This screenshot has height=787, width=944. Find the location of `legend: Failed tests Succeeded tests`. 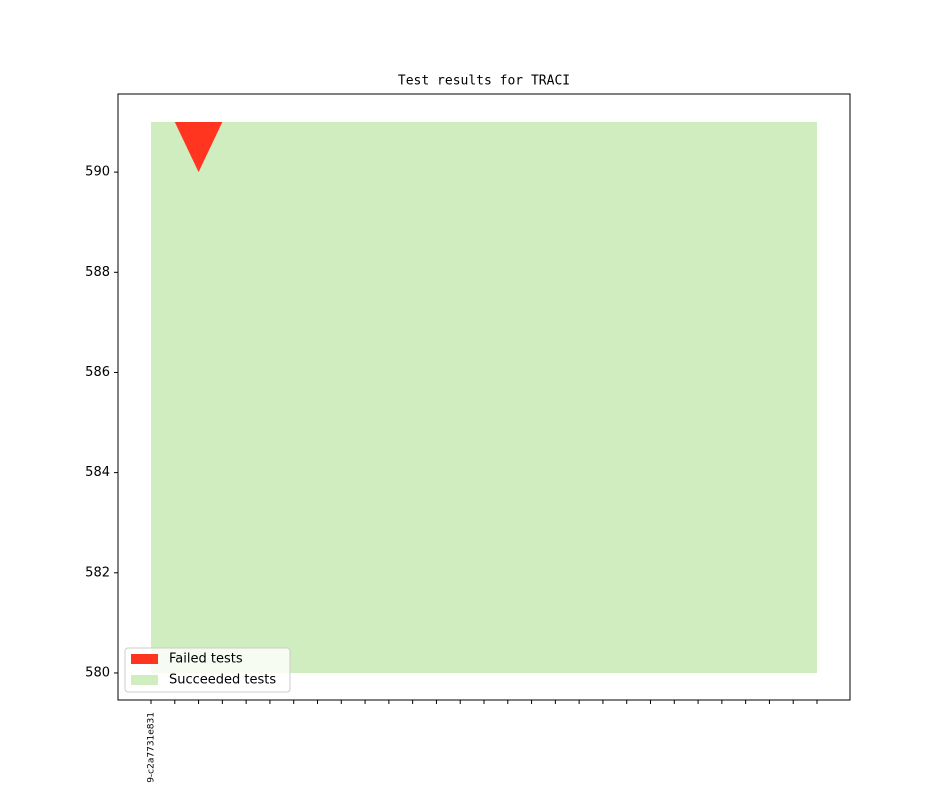

legend: Failed tests Succeeded tests is located at coordinates (207, 670).